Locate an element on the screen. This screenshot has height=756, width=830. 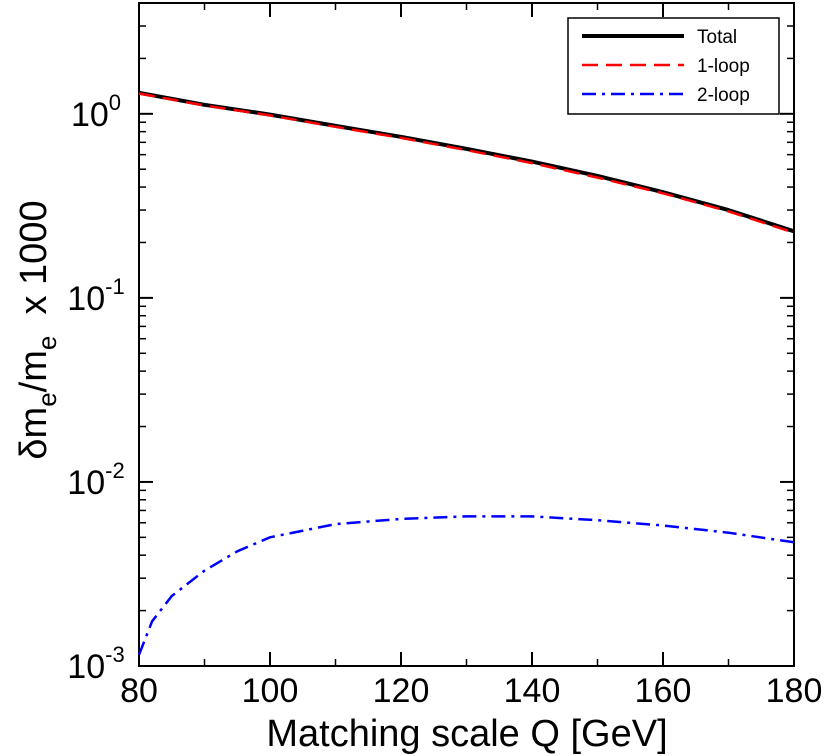
y-tick-label: 10⁰ is located at coordinates (96, 112).